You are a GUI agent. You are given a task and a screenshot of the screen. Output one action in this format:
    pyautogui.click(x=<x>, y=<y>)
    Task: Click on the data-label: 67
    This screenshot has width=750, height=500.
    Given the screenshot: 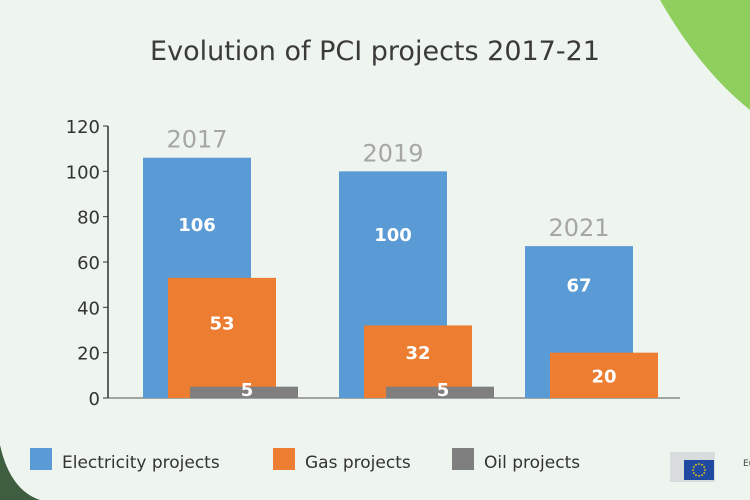 What is the action you would take?
    pyautogui.click(x=578, y=286)
    